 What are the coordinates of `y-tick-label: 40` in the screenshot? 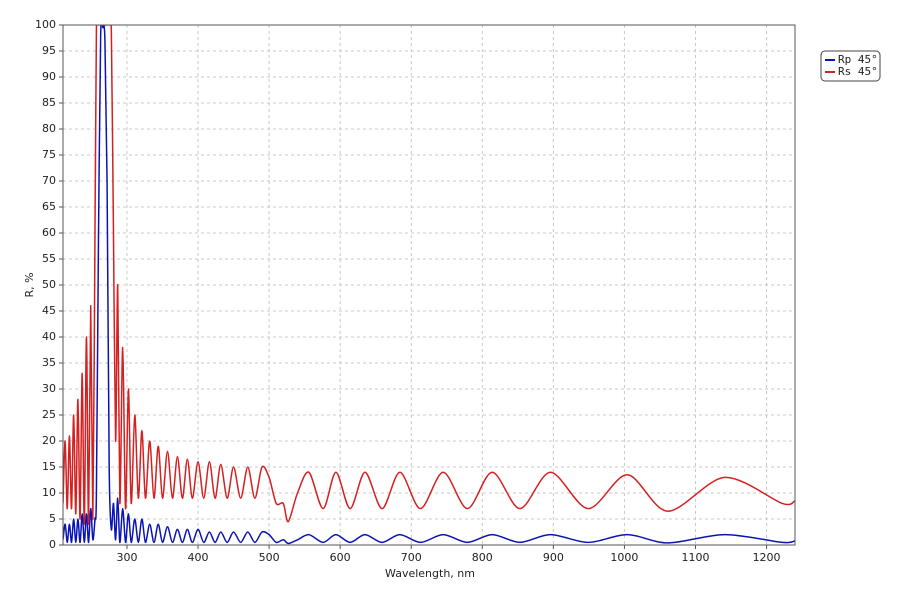 It's located at (49, 336).